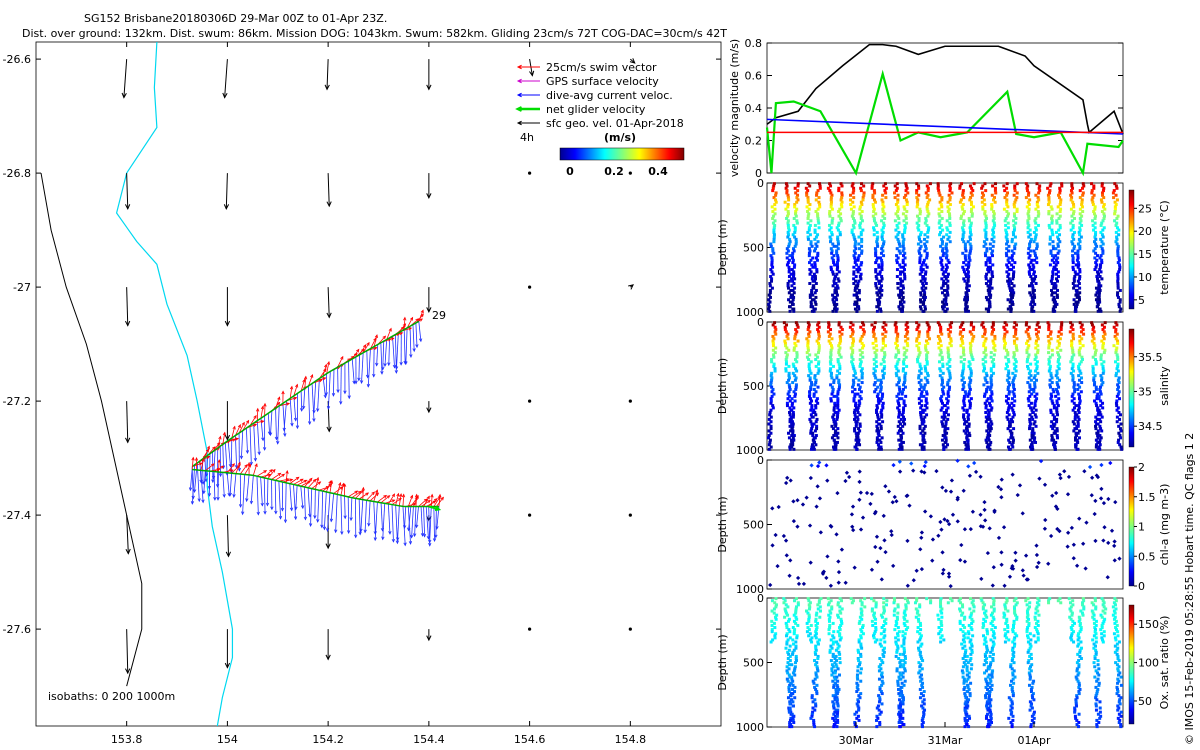  What do you see at coordinates (527, 137) in the screenshot?
I see `legend-interval-label: 4h` at bounding box center [527, 137].